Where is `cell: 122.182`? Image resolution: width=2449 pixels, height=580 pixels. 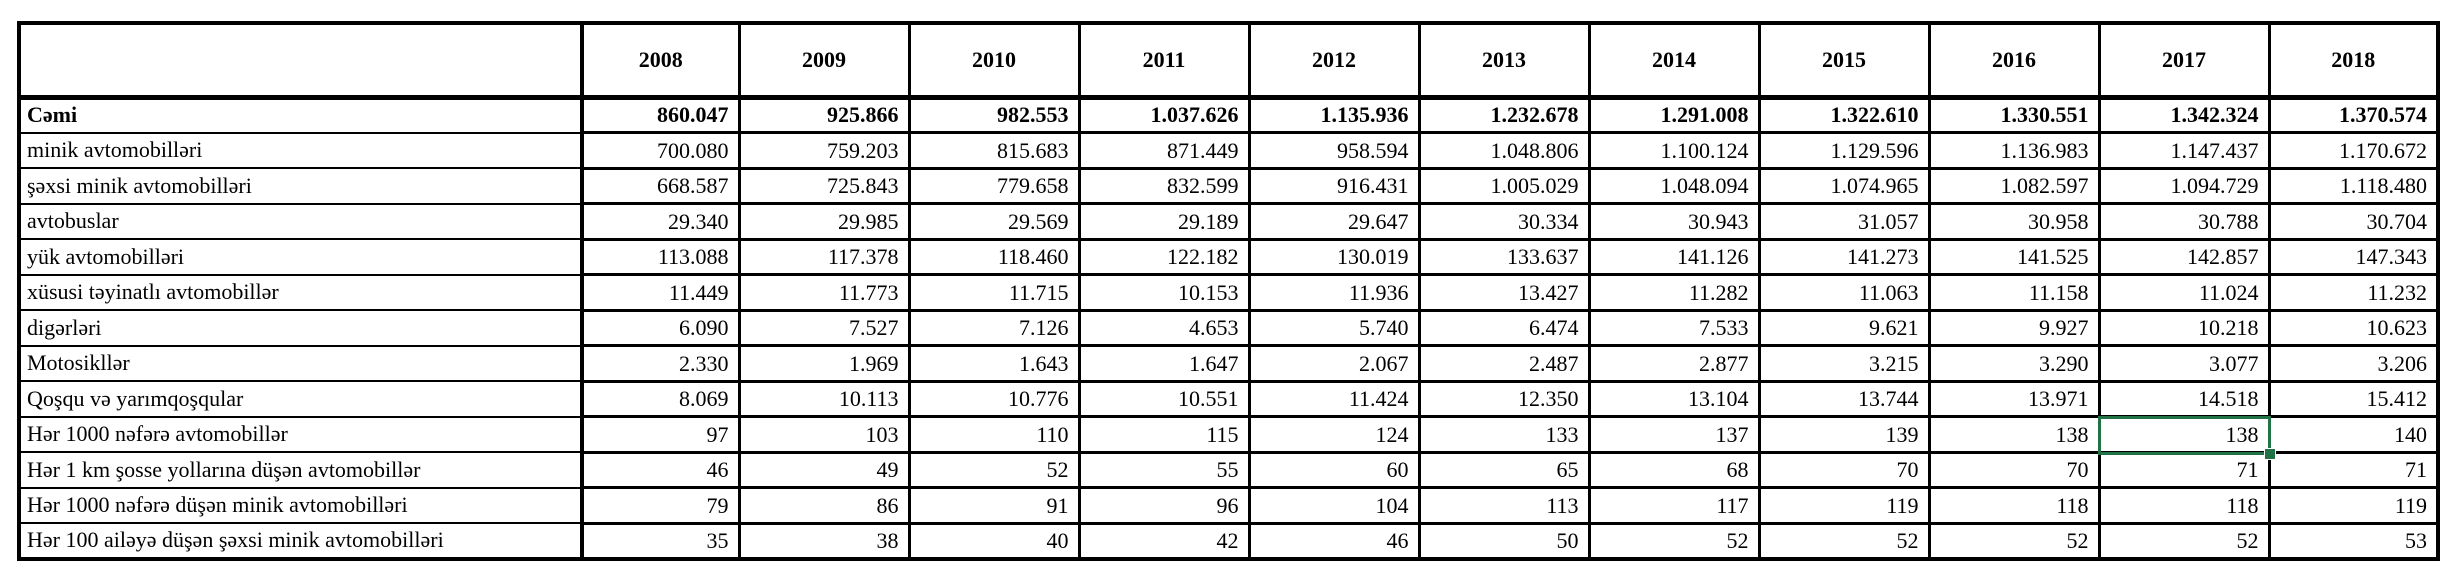 cell: 122.182 is located at coordinates (1163, 257).